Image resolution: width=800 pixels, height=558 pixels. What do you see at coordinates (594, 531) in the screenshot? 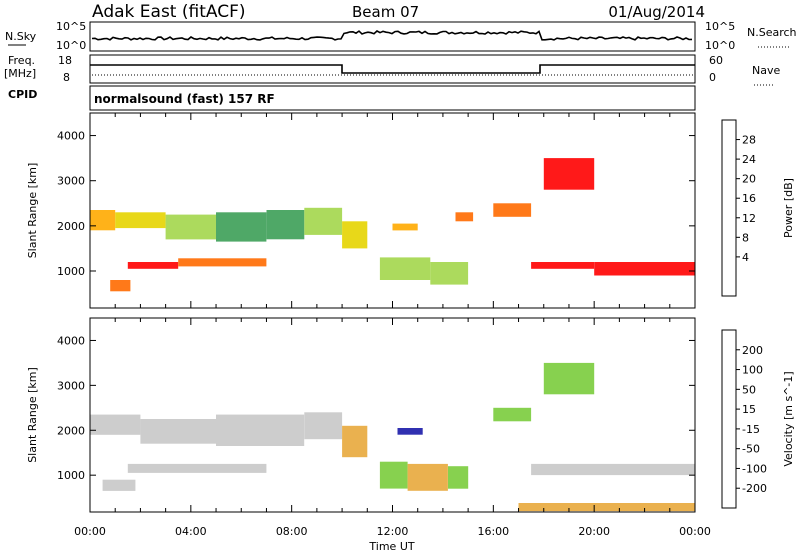
I see `x-tick-label: 20:00` at bounding box center [594, 531].